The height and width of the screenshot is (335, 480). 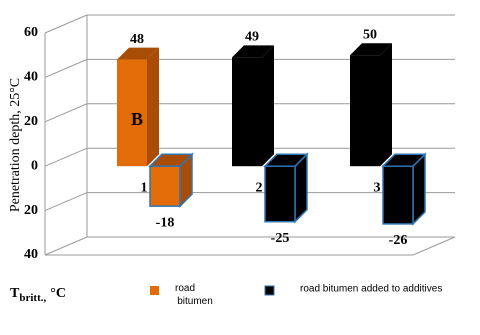 I want to click on data-label: 49, so click(x=252, y=37).